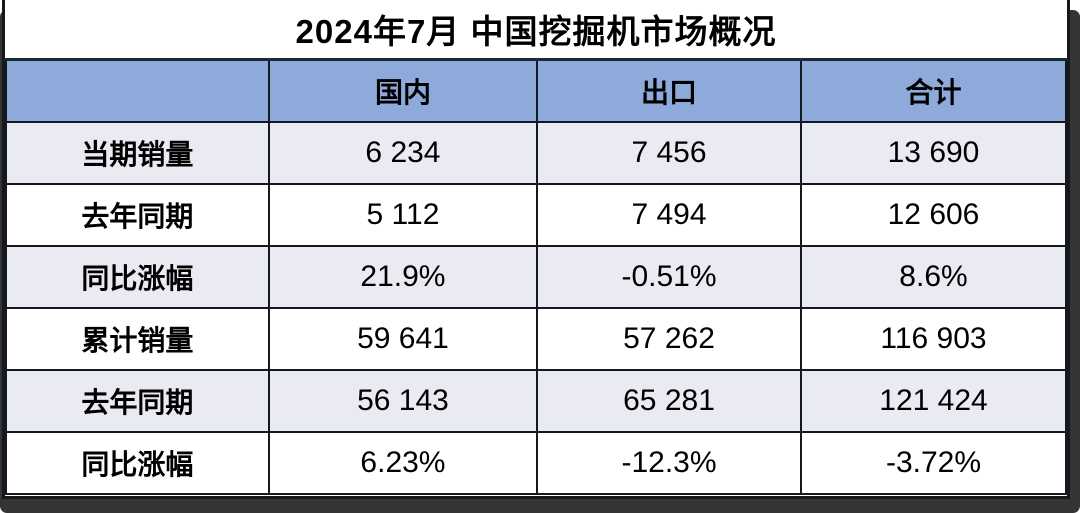 The height and width of the screenshot is (513, 1080). I want to click on cell-export: 57 262, so click(669, 339).